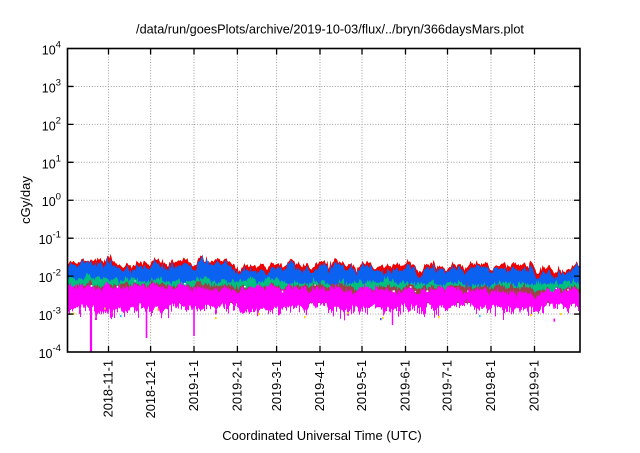  What do you see at coordinates (237, 385) in the screenshot?
I see `svg-text: 2019-2-1` at bounding box center [237, 385].